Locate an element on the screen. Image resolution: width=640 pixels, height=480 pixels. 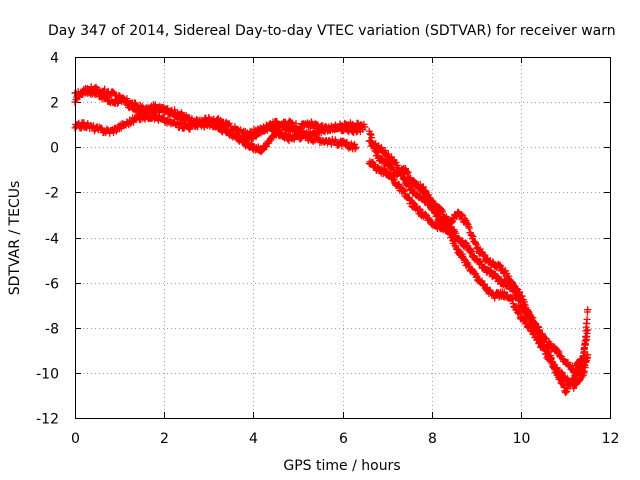
y-tick-label: 4 is located at coordinates (54, 59).